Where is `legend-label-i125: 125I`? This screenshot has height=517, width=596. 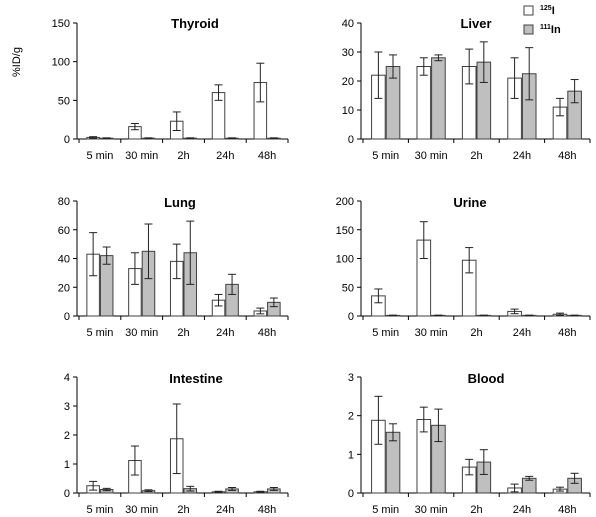 legend-label-i125: 125I is located at coordinates (547, 11).